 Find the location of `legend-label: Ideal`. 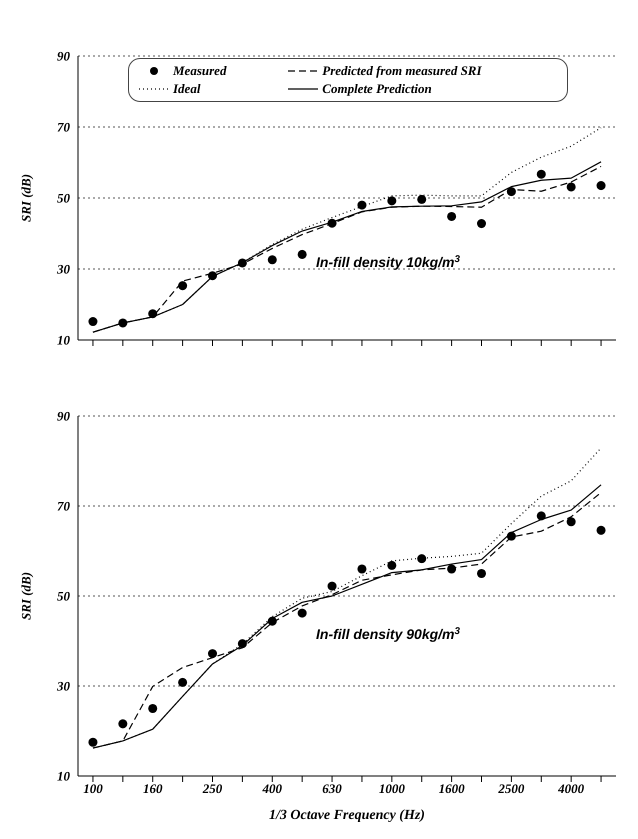

legend-label: Ideal is located at coordinates (186, 89).